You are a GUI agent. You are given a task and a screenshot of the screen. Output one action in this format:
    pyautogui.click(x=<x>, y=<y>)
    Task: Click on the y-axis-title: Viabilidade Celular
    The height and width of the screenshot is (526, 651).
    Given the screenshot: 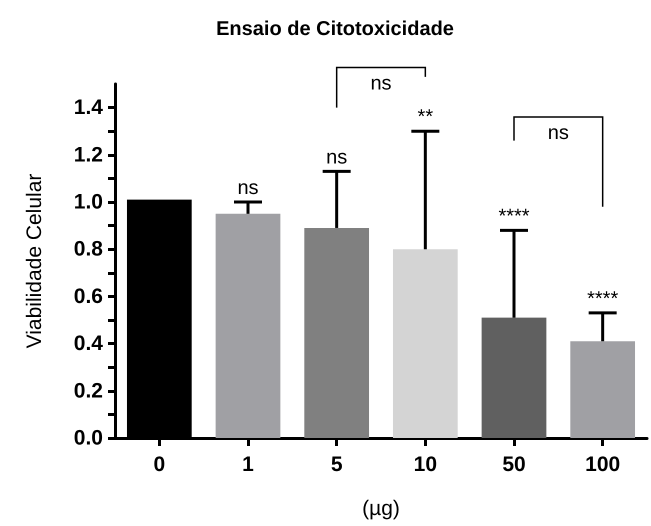 What is the action you would take?
    pyautogui.click(x=34, y=261)
    